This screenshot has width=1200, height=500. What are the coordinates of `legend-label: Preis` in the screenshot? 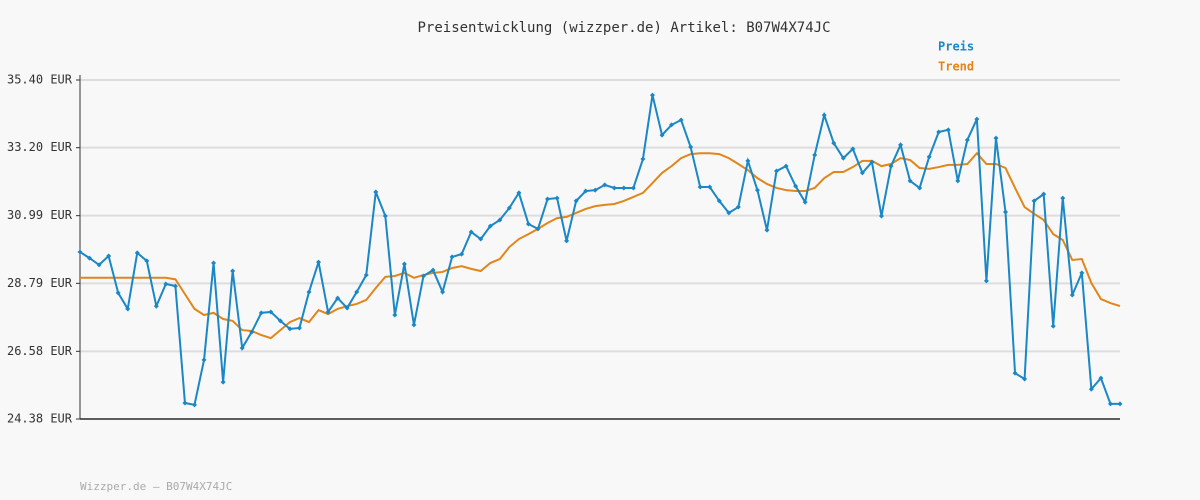 It's located at (956, 47).